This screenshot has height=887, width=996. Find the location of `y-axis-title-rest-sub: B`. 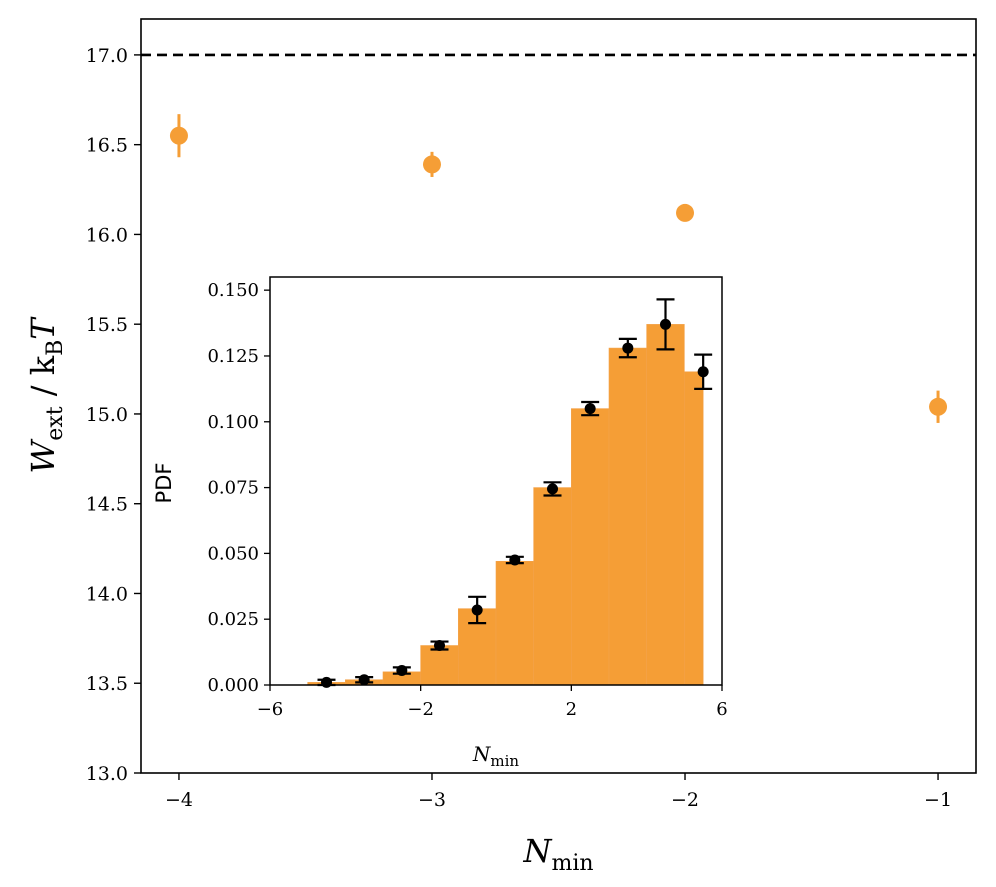

y-axis-title-rest-sub: B is located at coordinates (55, 348).